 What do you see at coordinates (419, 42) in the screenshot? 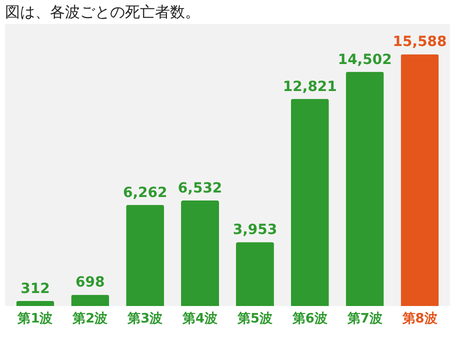
I see `data-label: 15,588` at bounding box center [419, 42].